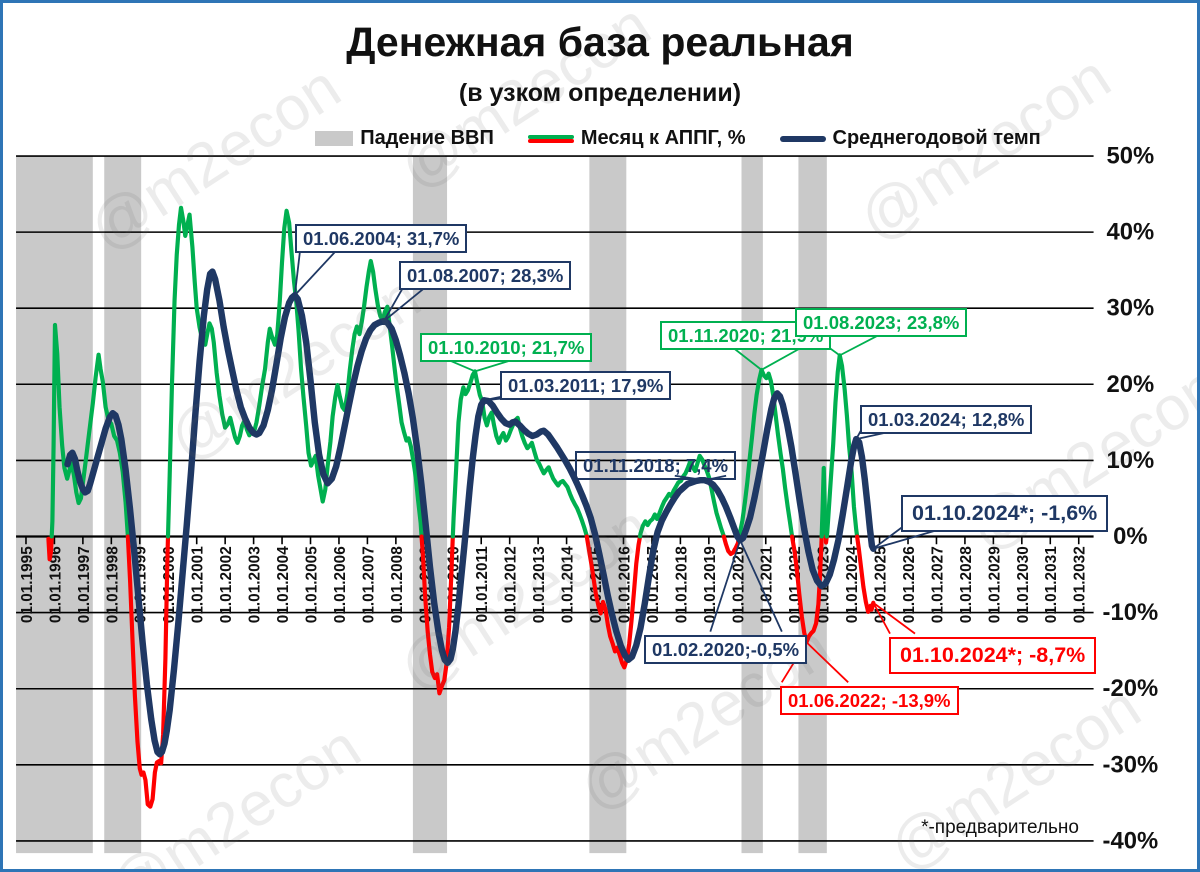 The image size is (1200, 872). What do you see at coordinates (881, 584) in the screenshot?
I see `x-axis-label-2025: 01.01.2025` at bounding box center [881, 584].